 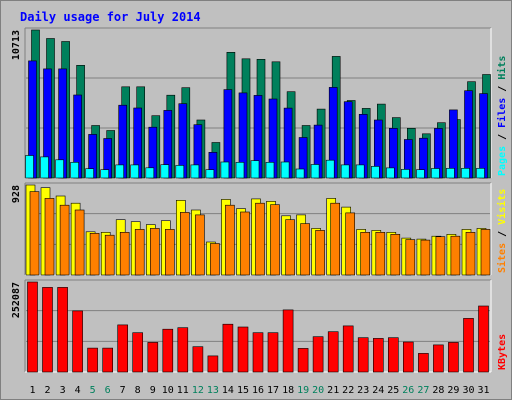 I want to click on panel-visitors-legend: Sites / Visits, so click(x=502, y=231).